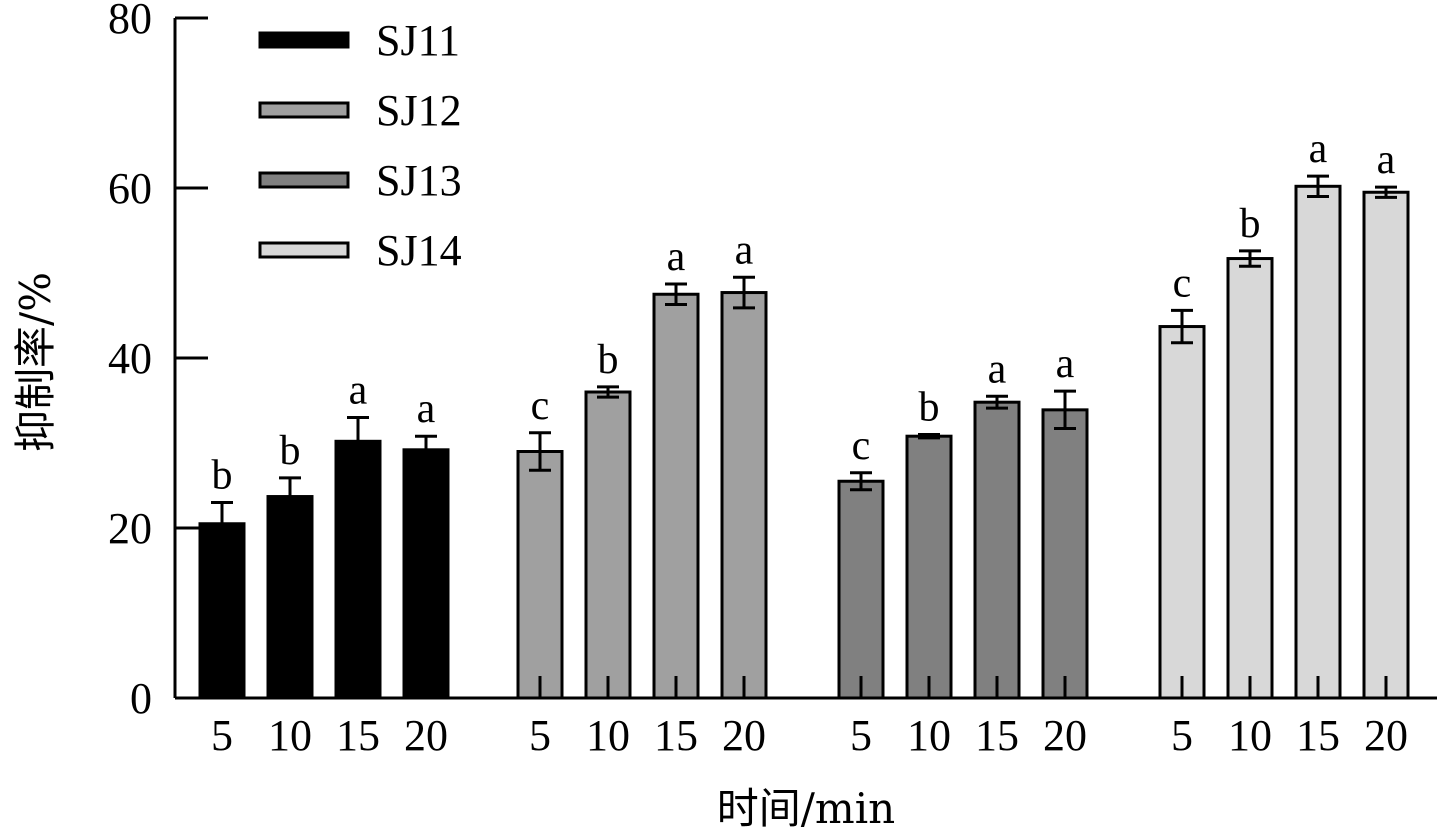 The height and width of the screenshot is (833, 1439). What do you see at coordinates (419, 250) in the screenshot?
I see `legend-label: SJ14` at bounding box center [419, 250].